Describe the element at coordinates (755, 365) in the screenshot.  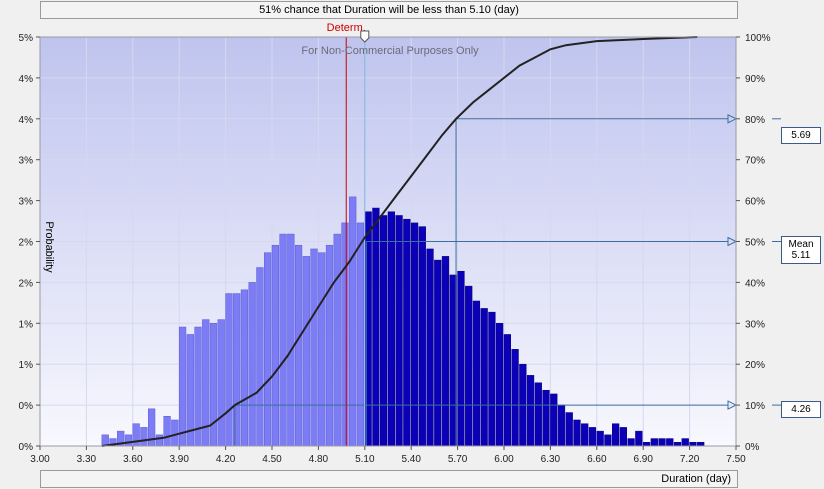
I see `right-tick-label: 20%` at that location.